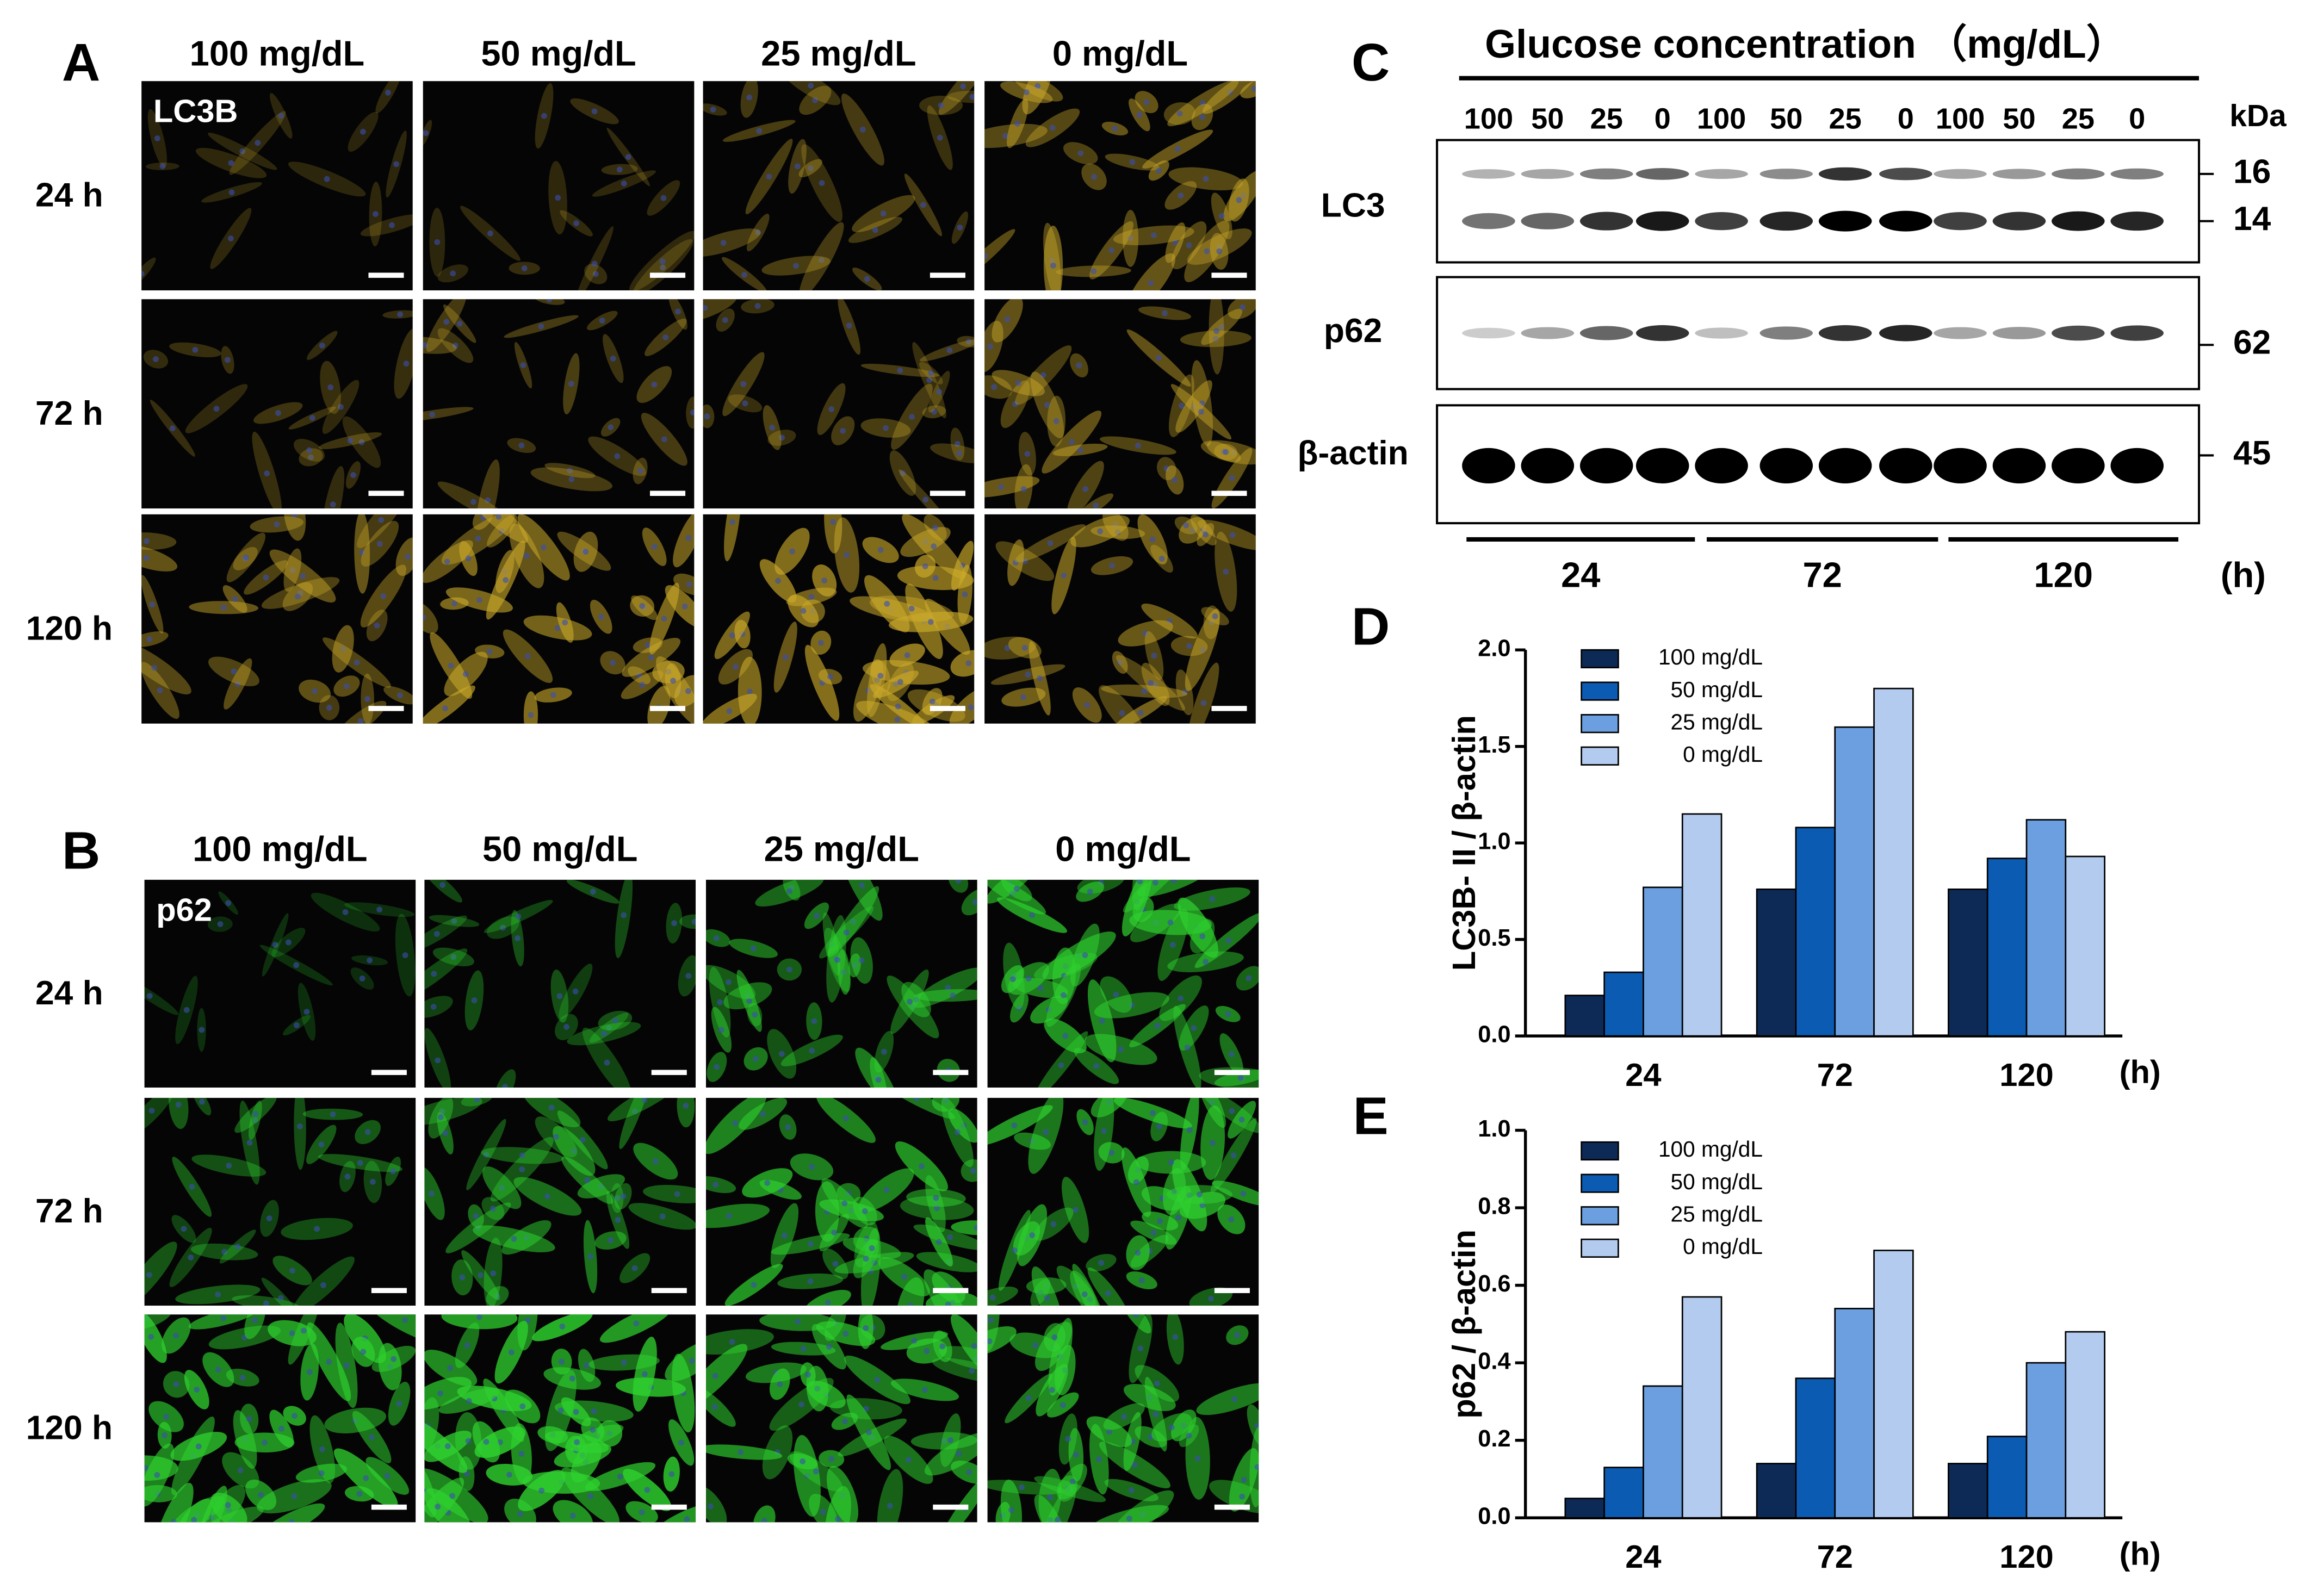  What do you see at coordinates (2243, 575) in the screenshot?
I see `time-unit: (h)` at bounding box center [2243, 575].